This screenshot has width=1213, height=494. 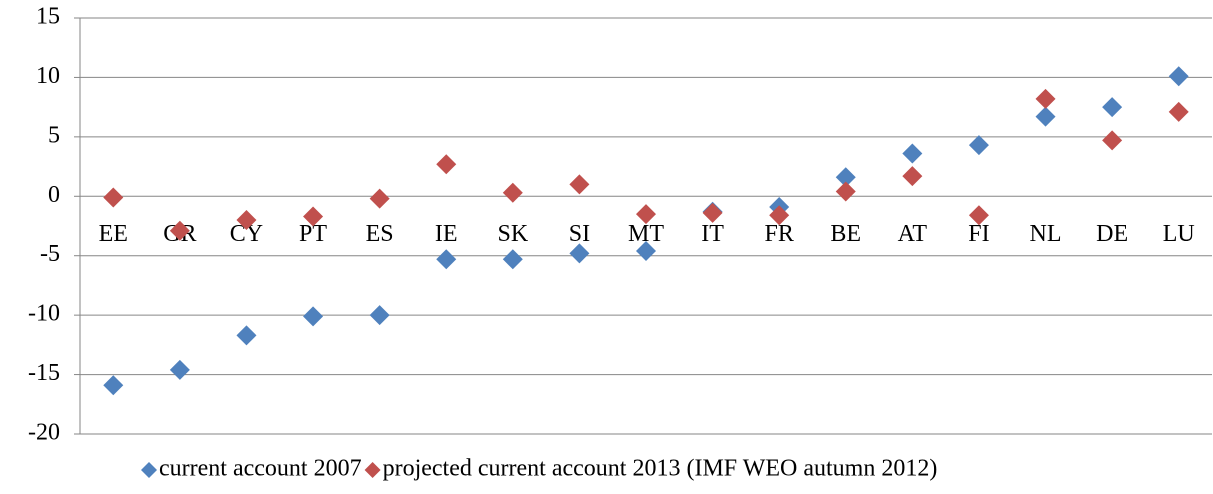 What do you see at coordinates (44, 373) in the screenshot?
I see `y-tick-label: -15` at bounding box center [44, 373].